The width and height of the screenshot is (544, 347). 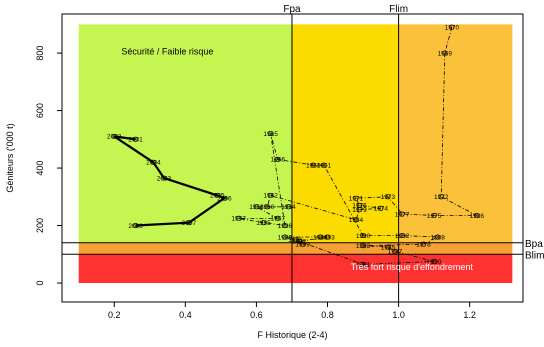 I want to click on point-label-2004: 2004, so click(x=153, y=163).